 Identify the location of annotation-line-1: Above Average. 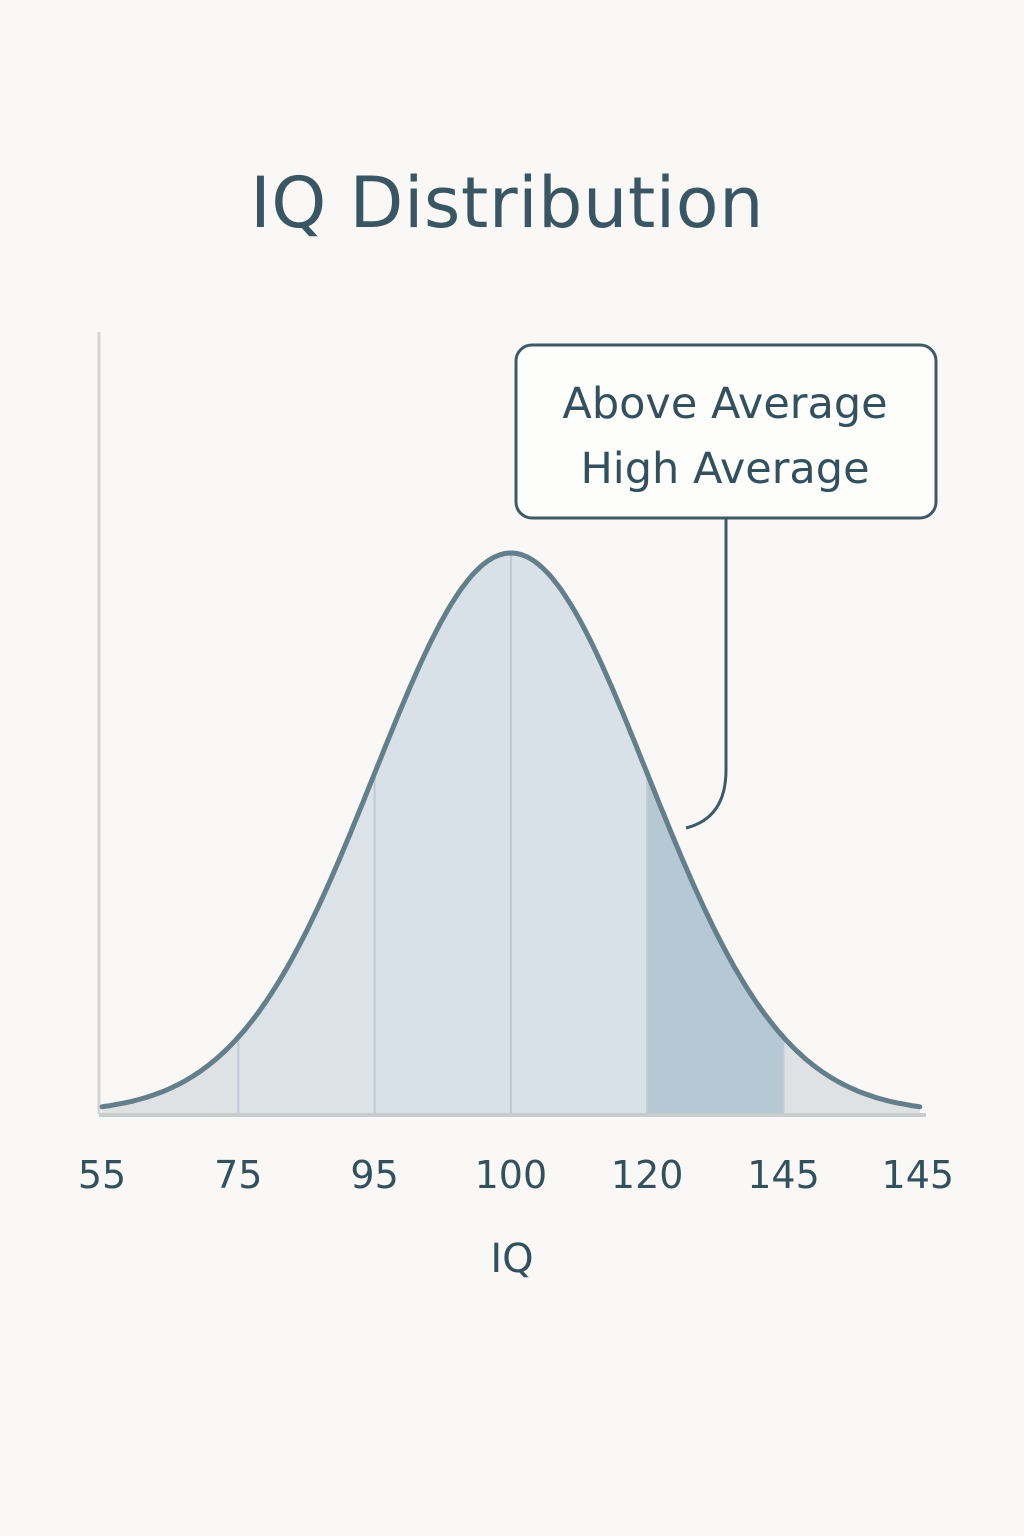
(724, 404).